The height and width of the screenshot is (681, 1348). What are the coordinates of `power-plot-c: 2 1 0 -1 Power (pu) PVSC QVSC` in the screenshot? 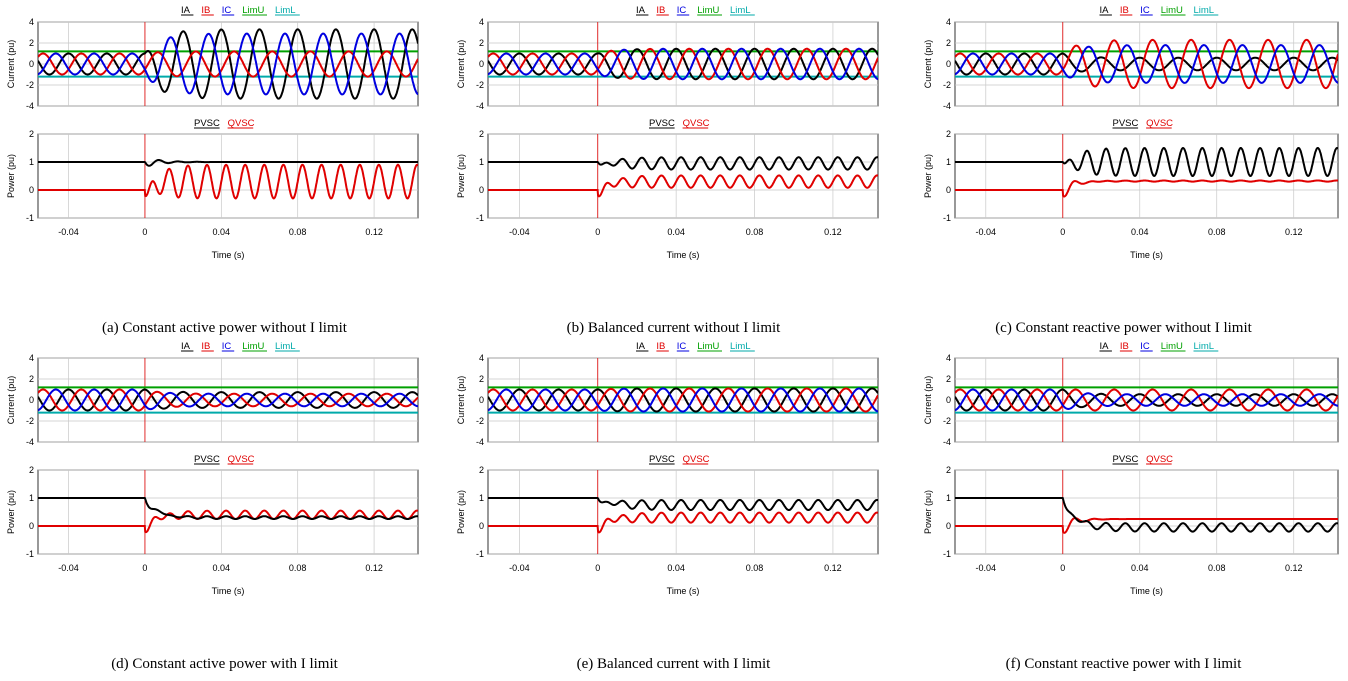 It's located at (1131, 170).